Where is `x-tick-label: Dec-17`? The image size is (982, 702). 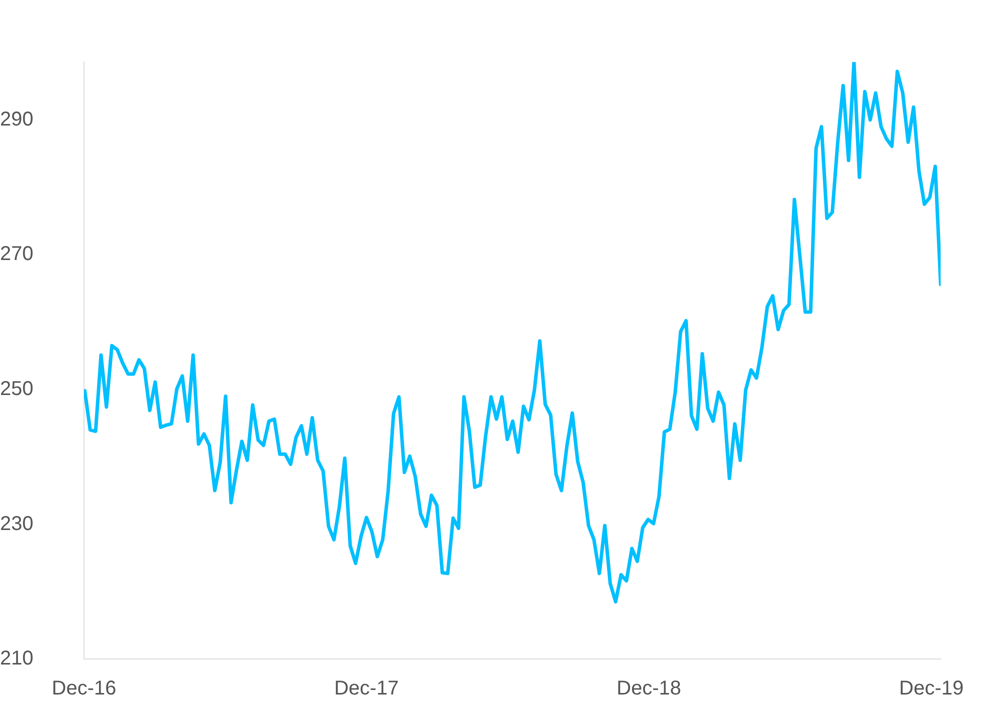 x-tick-label: Dec-17 is located at coordinates (366, 689).